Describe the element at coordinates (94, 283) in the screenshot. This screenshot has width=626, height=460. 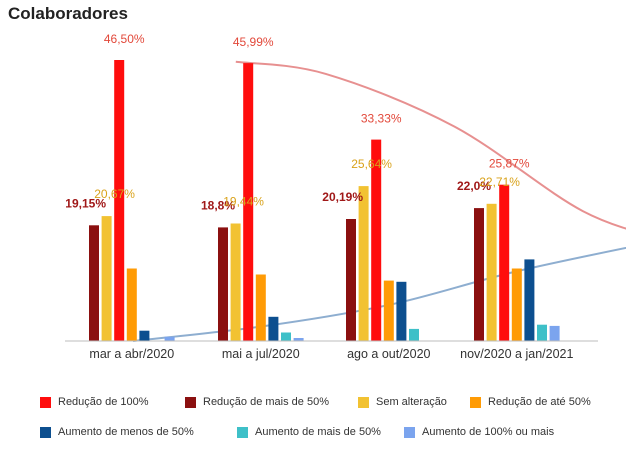
I see `bar-redu-o-de-mais-de-50--0` at that location.